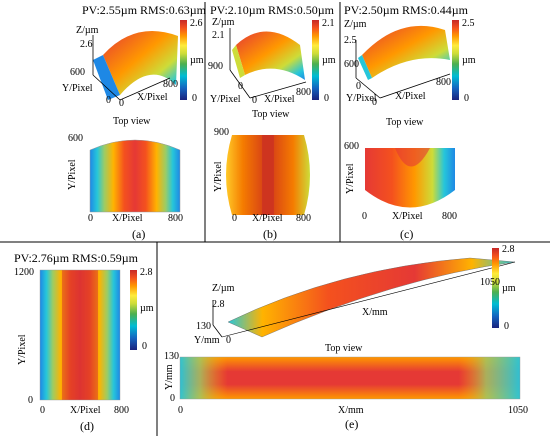 This screenshot has width=550, height=436. What do you see at coordinates (374, 102) in the screenshot?
I see `panel-c-zero2: 0` at bounding box center [374, 102].